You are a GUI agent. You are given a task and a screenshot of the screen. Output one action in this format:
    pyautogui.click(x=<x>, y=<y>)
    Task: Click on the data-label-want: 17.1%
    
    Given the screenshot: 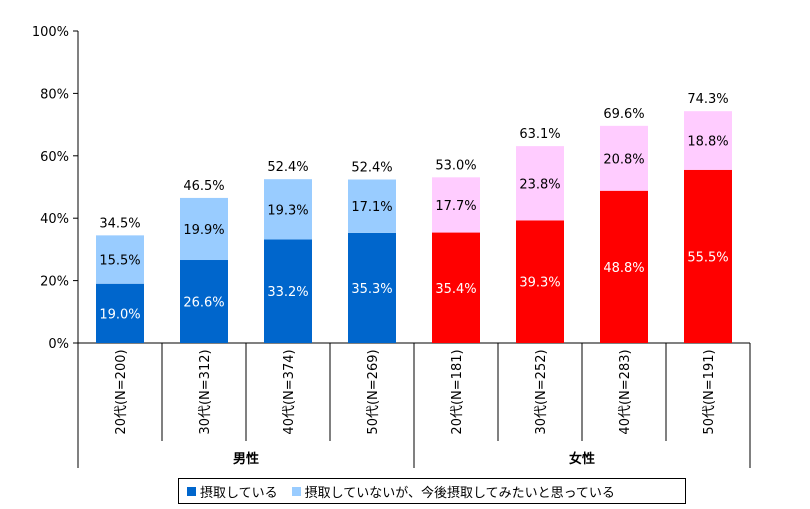 What is the action you would take?
    pyautogui.click(x=371, y=207)
    